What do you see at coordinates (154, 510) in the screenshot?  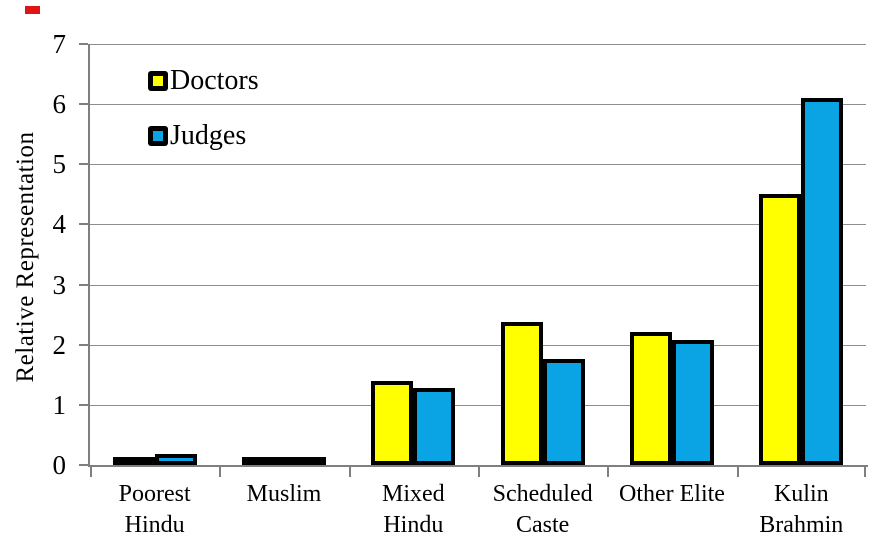 I see `x-label-1: Poorest Hindu` at bounding box center [154, 510].